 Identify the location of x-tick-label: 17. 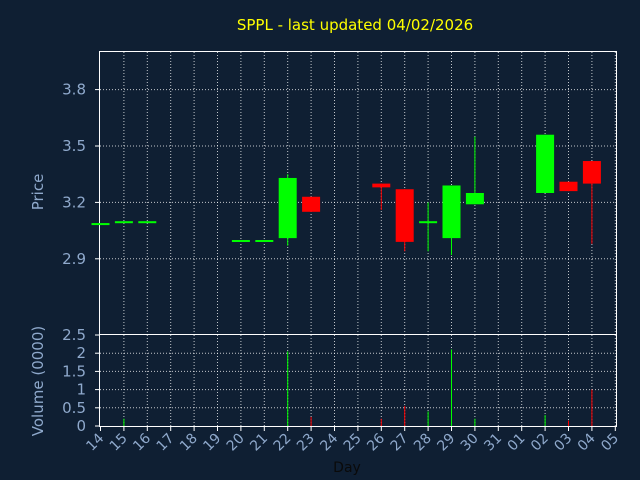
(166, 443).